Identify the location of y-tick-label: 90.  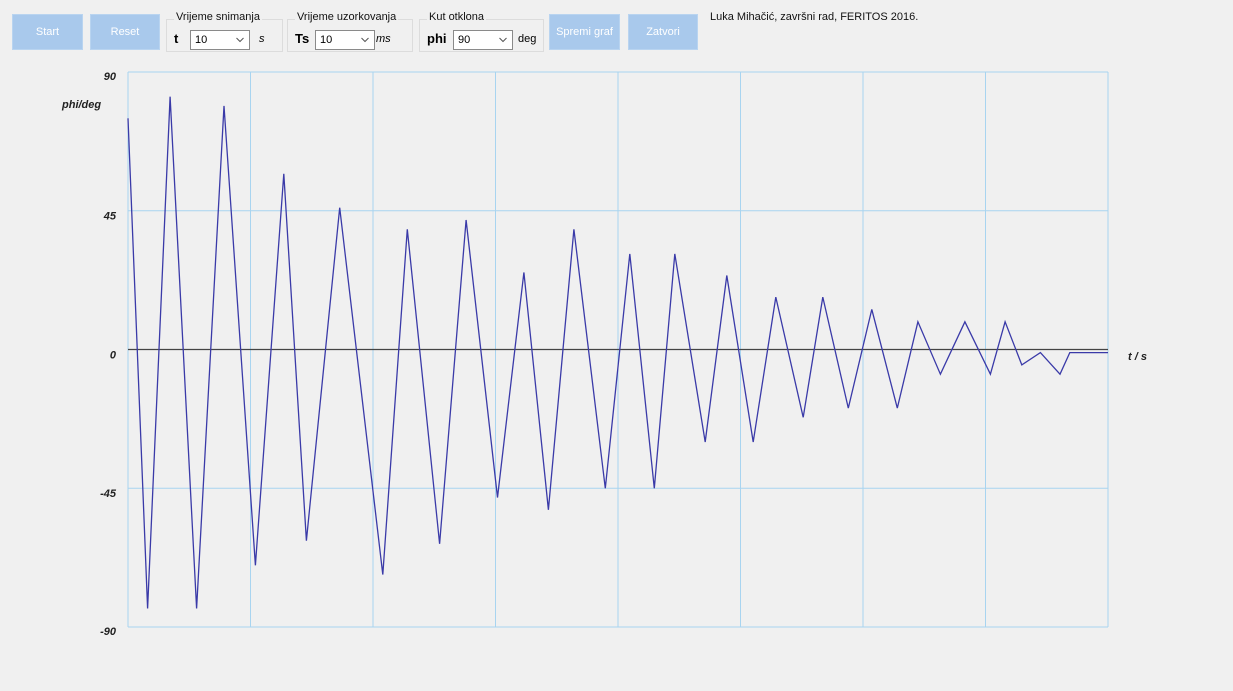
(110, 77).